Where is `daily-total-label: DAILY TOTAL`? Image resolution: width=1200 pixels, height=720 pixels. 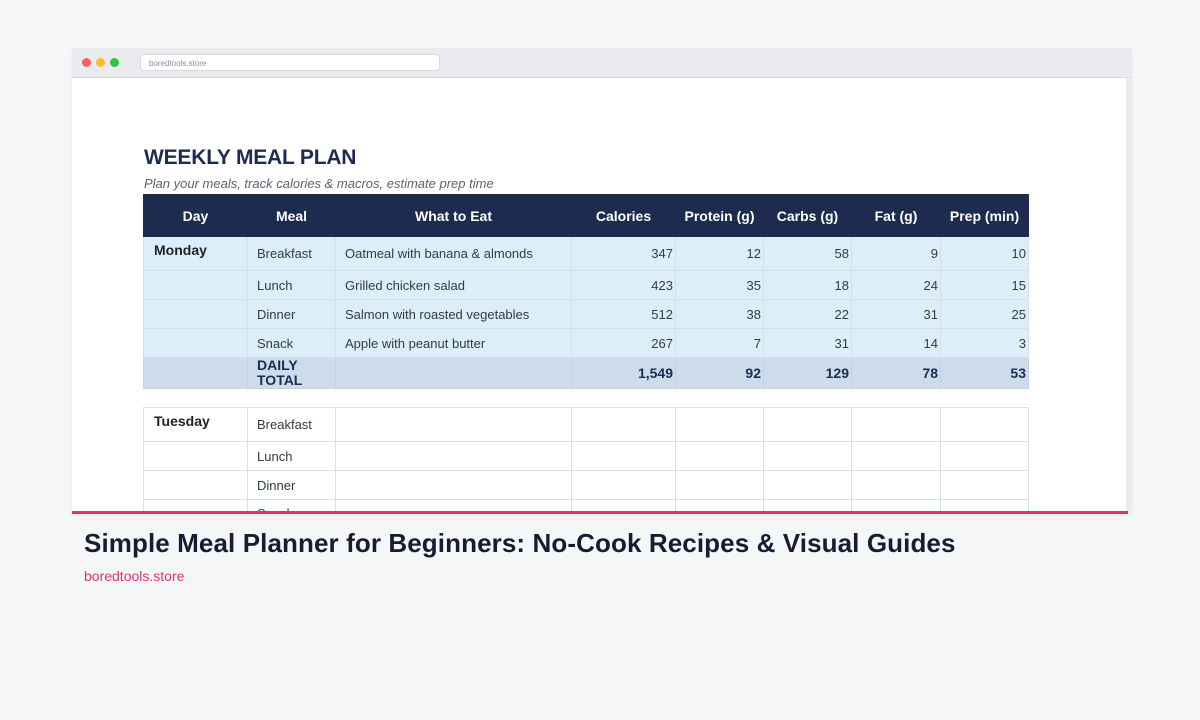
daily-total-label: DAILY TOTAL is located at coordinates (291, 373).